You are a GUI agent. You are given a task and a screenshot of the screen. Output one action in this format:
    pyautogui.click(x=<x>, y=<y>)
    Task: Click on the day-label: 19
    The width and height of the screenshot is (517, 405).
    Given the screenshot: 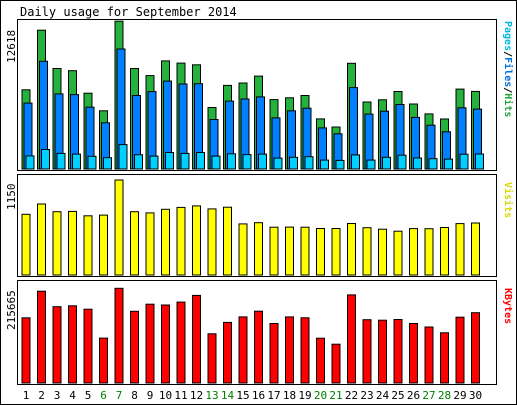 What is the action you would take?
    pyautogui.click(x=304, y=395)
    